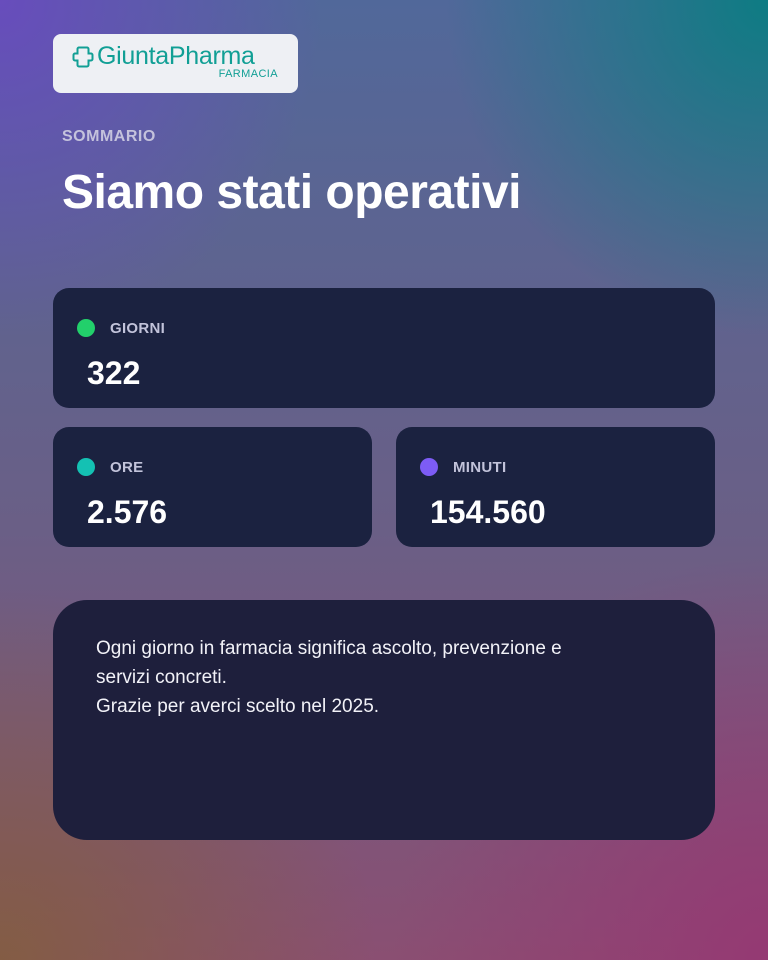 The height and width of the screenshot is (960, 768). Describe the element at coordinates (138, 328) in the screenshot. I see `stat-label: GIORNI` at that location.